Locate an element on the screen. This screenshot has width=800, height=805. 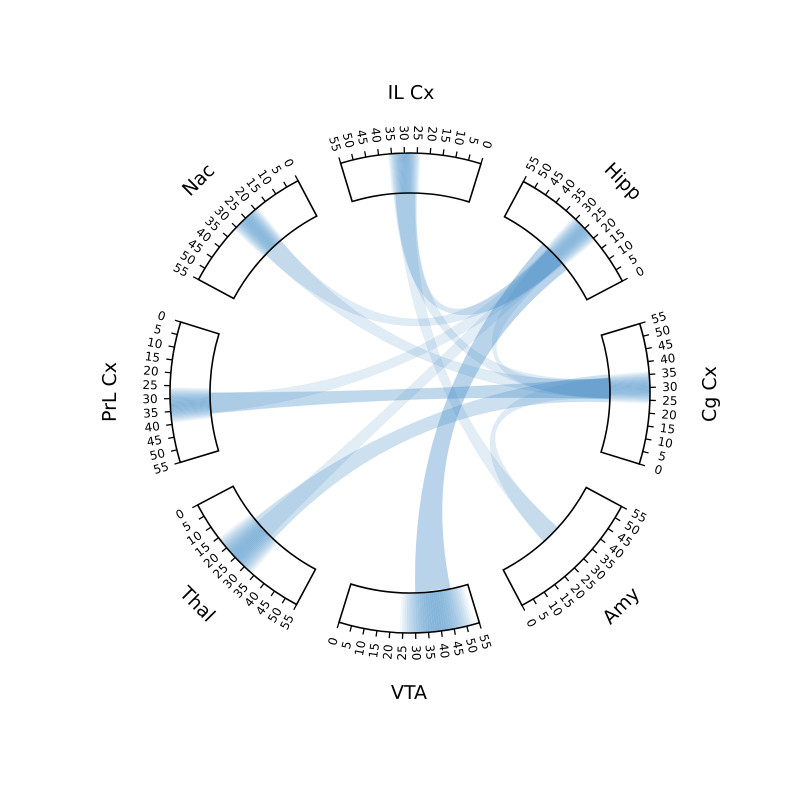
tick-label: 0 is located at coordinates (658, 470).